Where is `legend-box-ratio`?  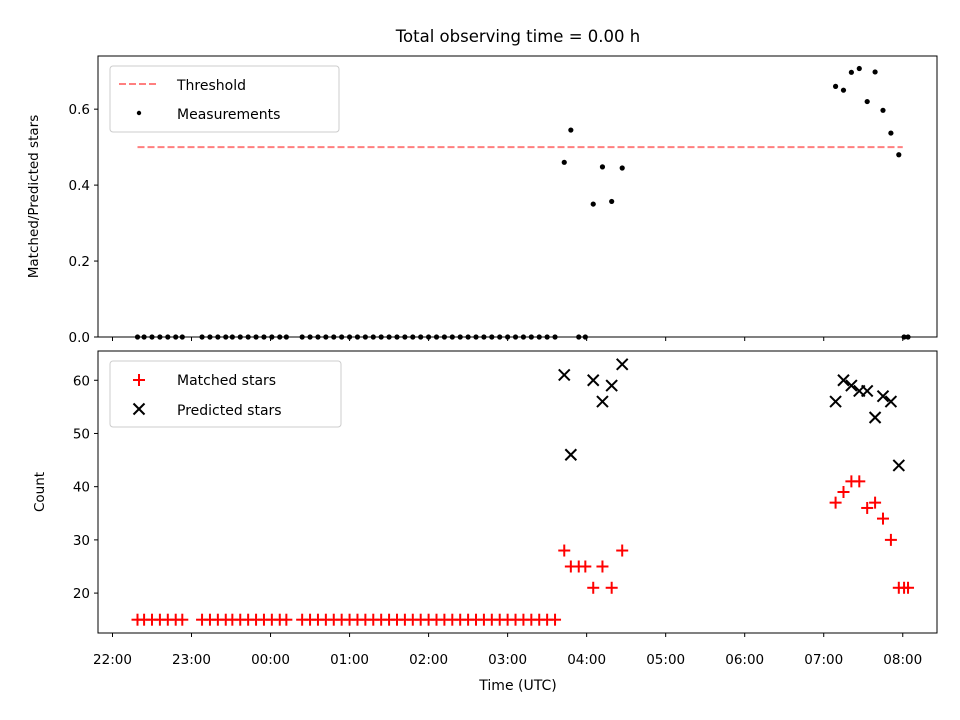 legend-box-ratio is located at coordinates (224, 99).